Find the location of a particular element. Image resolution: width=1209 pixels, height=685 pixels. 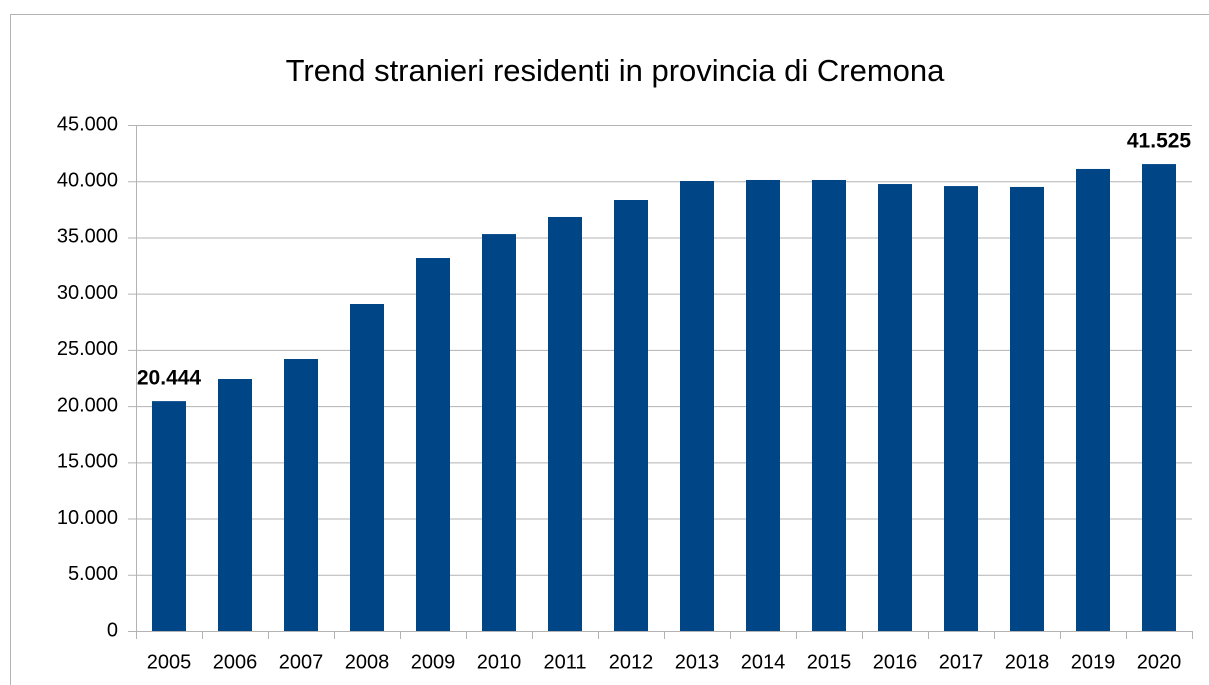

x-tick-label: 2007 is located at coordinates (301, 662).